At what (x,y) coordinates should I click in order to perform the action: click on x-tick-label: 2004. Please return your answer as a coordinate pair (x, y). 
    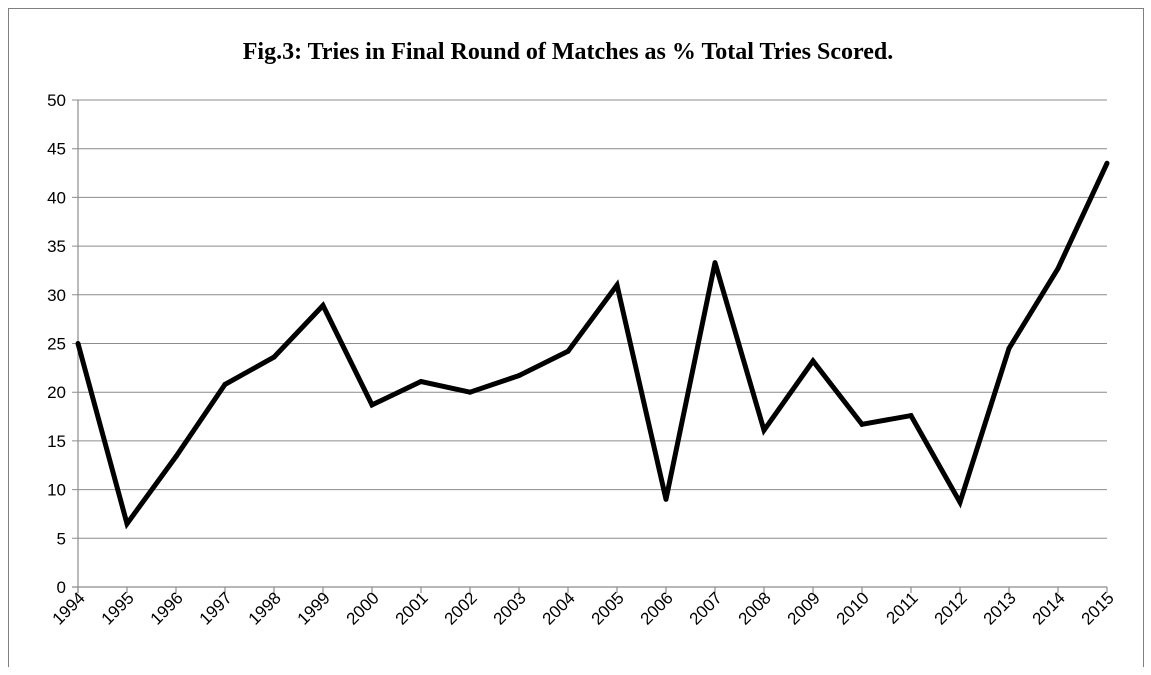
    Looking at the image, I should click on (559, 608).